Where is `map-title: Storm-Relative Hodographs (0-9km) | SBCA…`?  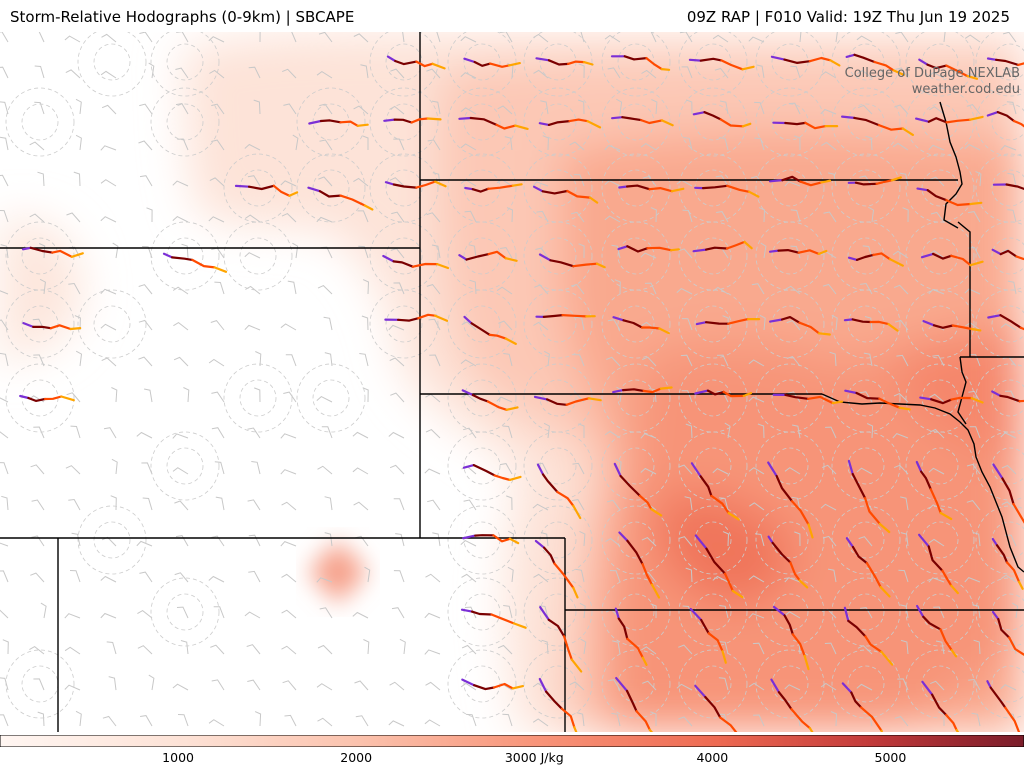 map-title: Storm-Relative Hodographs (0-9km) | SBCA… is located at coordinates (182, 17).